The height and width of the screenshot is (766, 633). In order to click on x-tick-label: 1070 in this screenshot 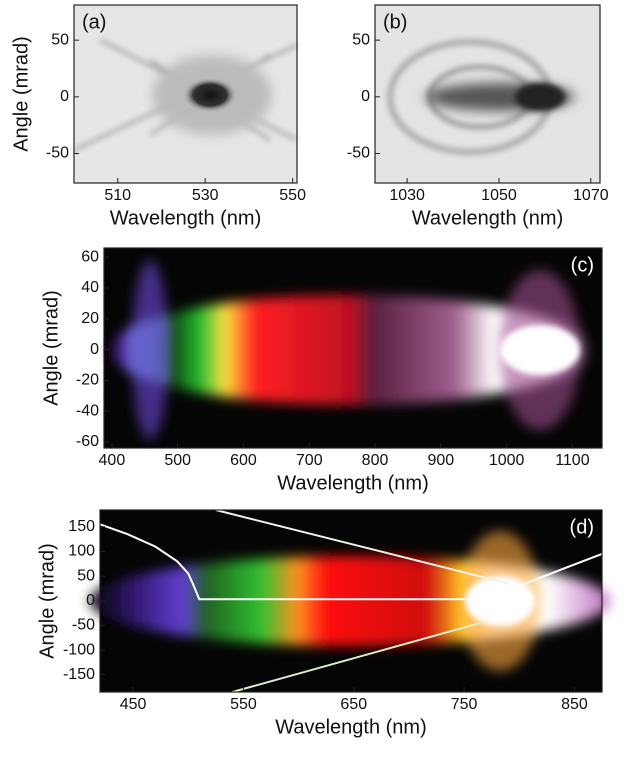, I will do `click(591, 195)`.